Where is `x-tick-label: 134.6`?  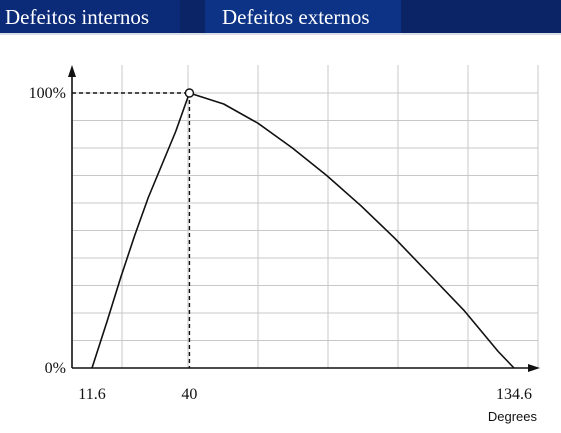
x-tick-label: 134.6 is located at coordinates (514, 394).